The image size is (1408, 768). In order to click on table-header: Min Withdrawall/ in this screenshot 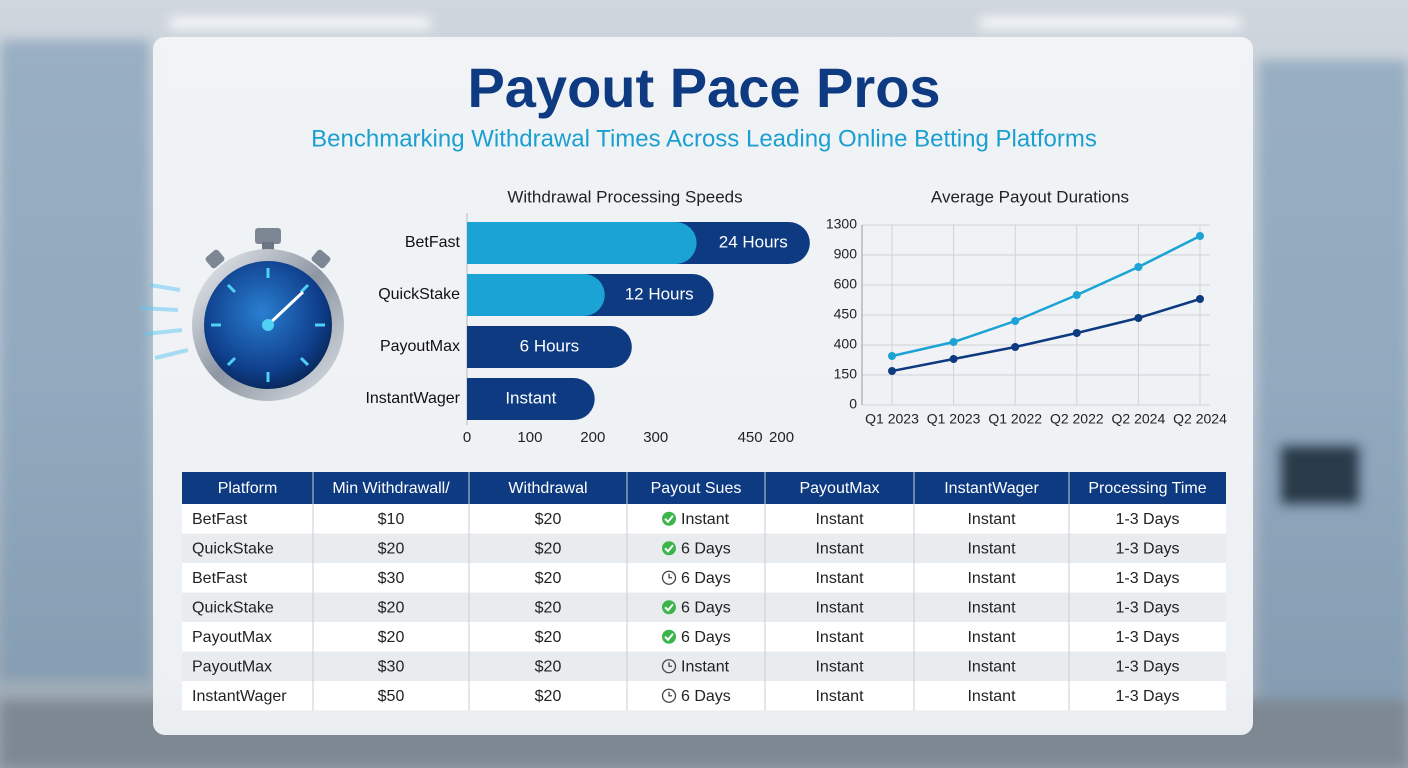, I will do `click(391, 488)`.